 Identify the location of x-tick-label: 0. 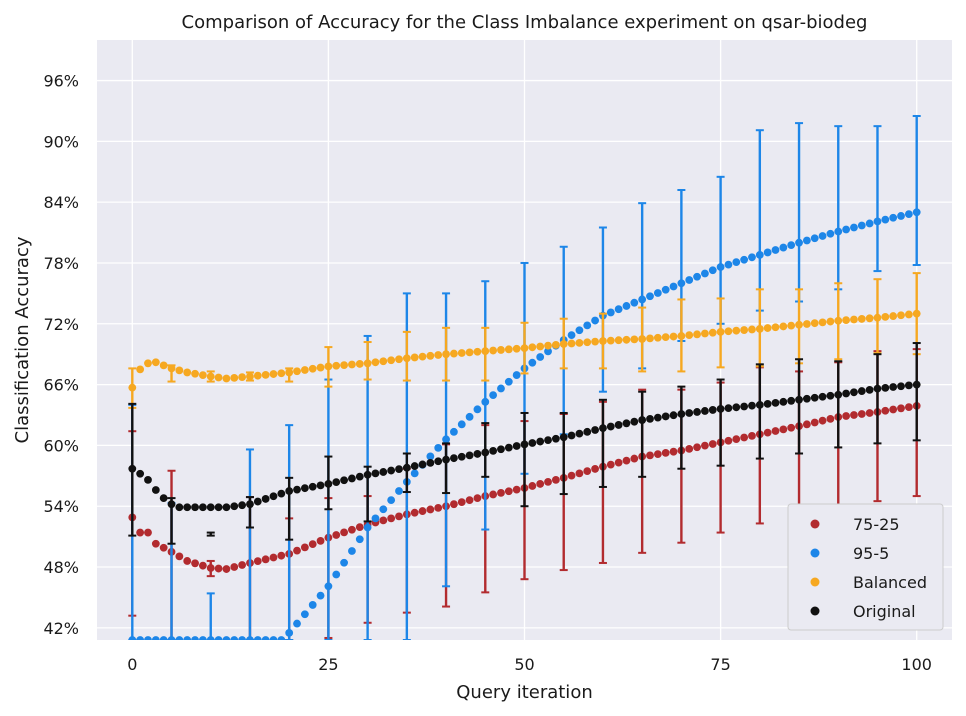
(132, 664).